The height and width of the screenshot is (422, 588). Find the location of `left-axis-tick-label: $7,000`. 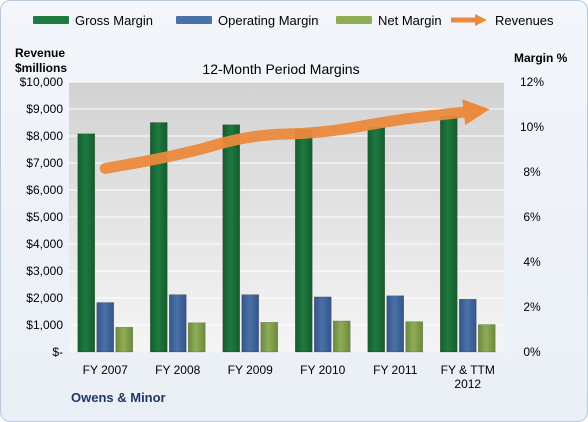

left-axis-tick-label: $7,000 is located at coordinates (44, 163).